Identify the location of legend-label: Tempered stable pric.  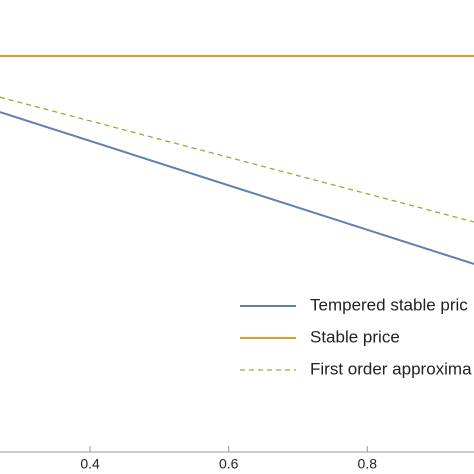
(389, 304).